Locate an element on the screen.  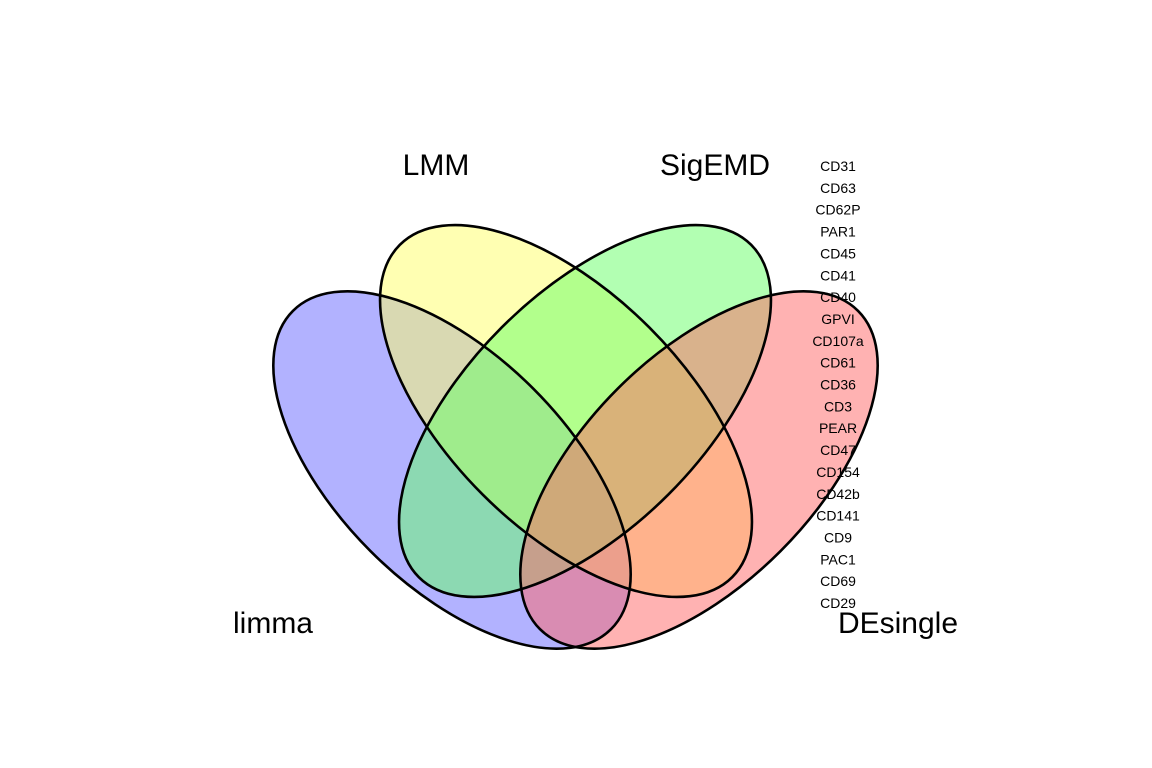
gene-label: CD40 is located at coordinates (838, 297).